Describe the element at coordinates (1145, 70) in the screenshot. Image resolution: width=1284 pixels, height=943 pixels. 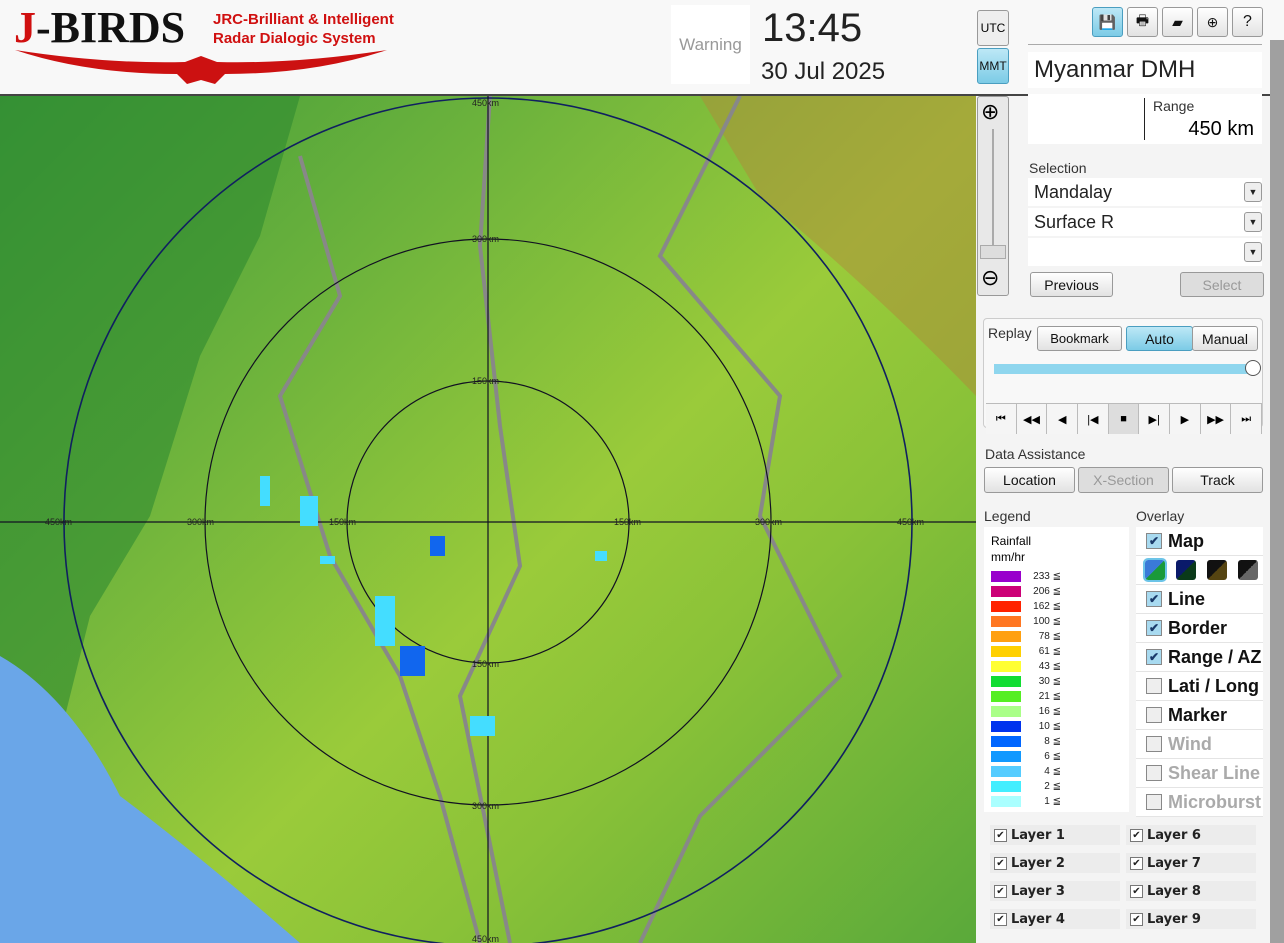
I see `org-name: Myanmar DMH` at that location.